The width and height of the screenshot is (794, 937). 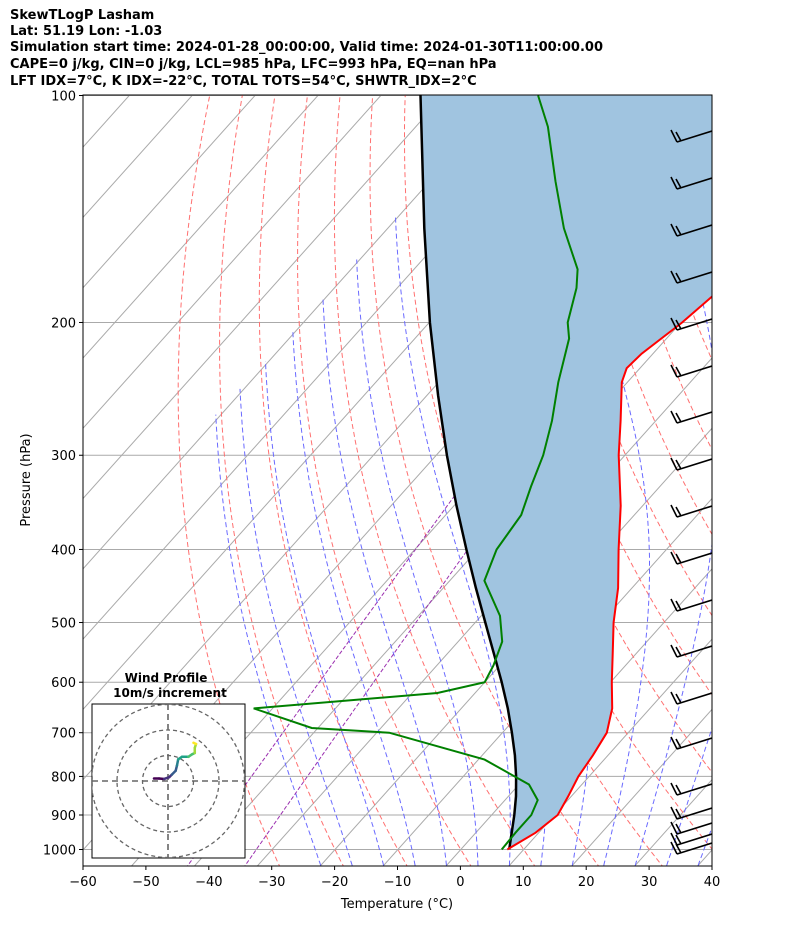 I want to click on y-tick-label: 900, so click(x=63, y=816).